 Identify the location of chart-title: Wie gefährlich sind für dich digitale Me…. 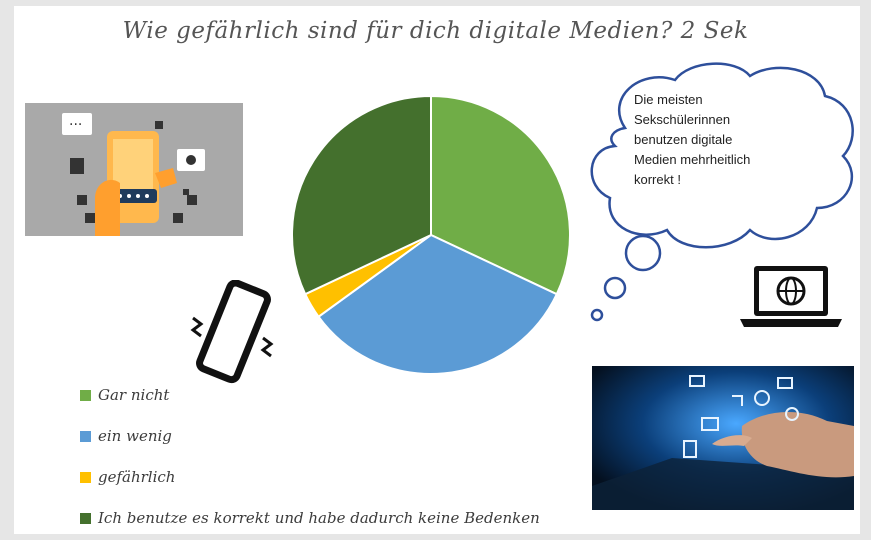
(435, 31).